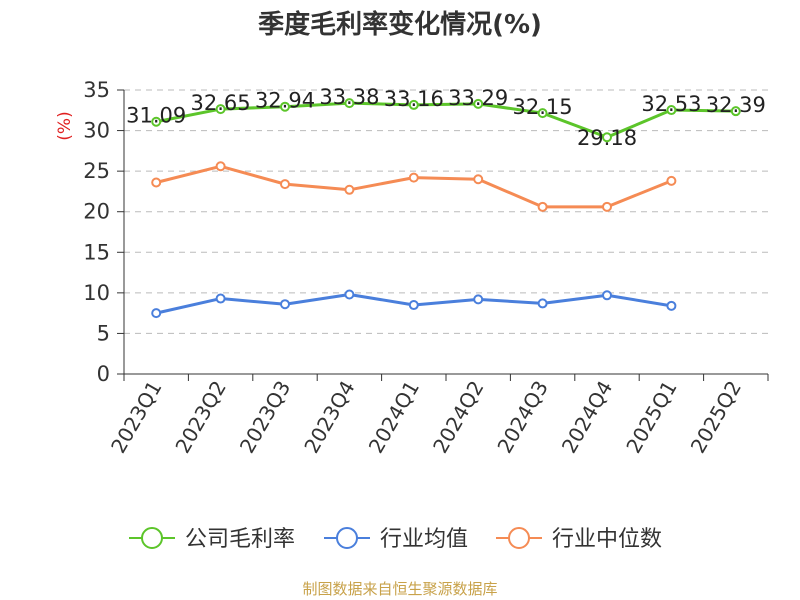 The height and width of the screenshot is (600, 800). Describe the element at coordinates (736, 105) in the screenshot. I see `data-label: 32.39` at that location.